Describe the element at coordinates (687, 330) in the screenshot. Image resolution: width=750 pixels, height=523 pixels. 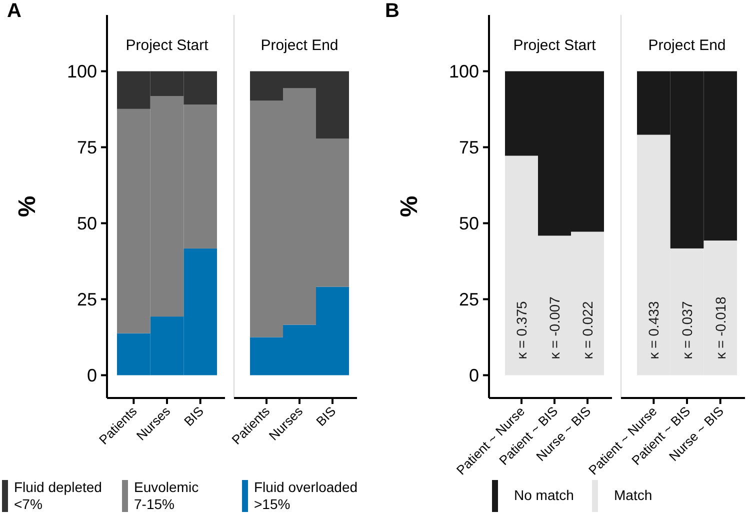
I see `annotation: κ = 0.037` at that location.